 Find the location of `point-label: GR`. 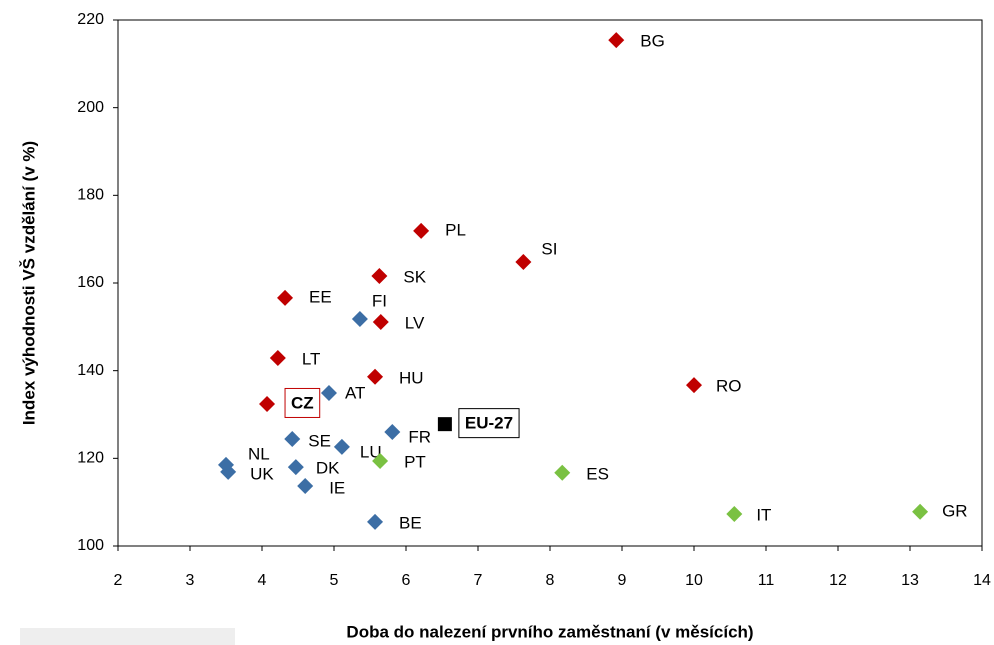

point-label: GR is located at coordinates (955, 510).